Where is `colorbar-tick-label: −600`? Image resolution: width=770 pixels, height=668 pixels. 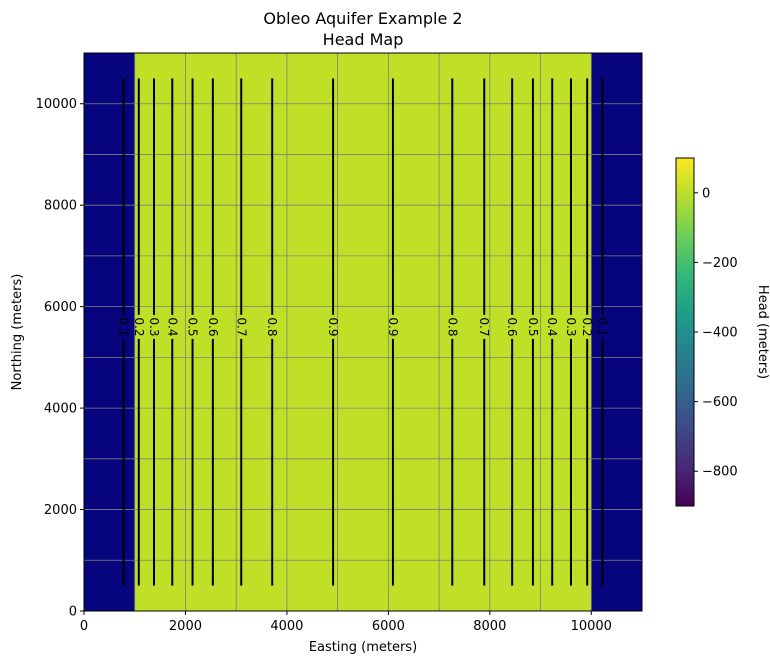
colorbar-tick-label: −600 is located at coordinates (720, 402).